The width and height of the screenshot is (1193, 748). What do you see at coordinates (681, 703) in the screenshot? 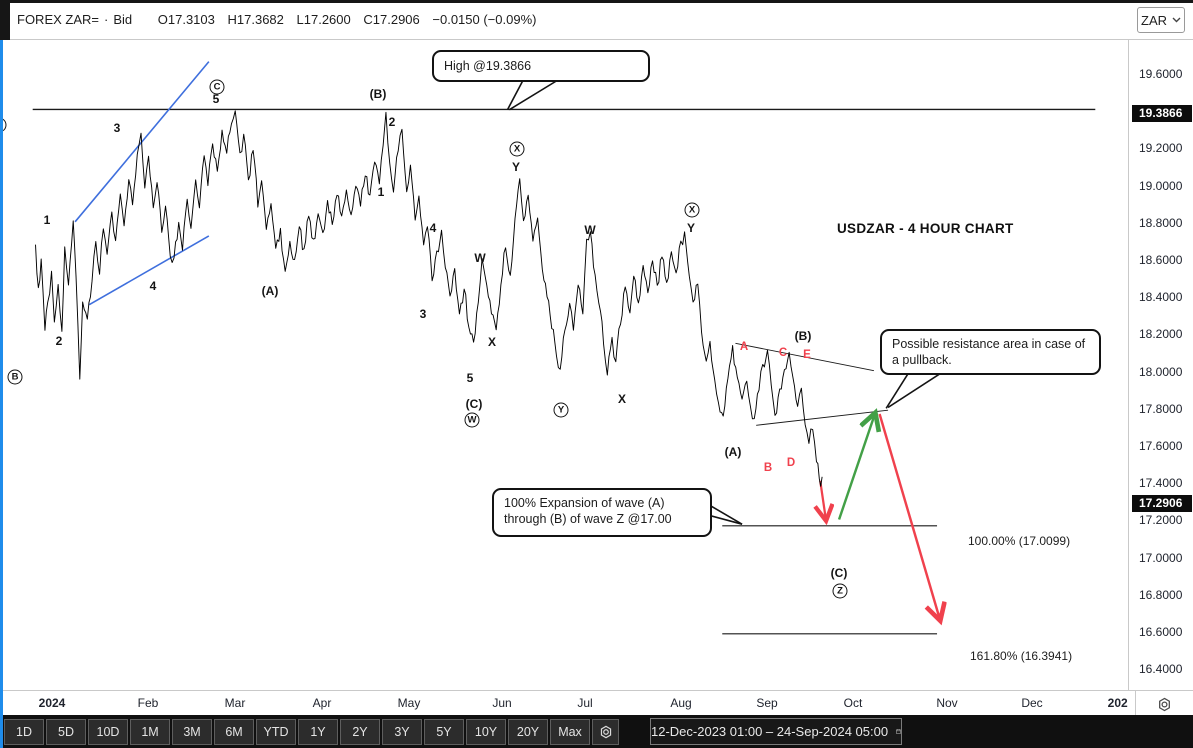
I see `time-label-aug: Aug` at bounding box center [681, 703].